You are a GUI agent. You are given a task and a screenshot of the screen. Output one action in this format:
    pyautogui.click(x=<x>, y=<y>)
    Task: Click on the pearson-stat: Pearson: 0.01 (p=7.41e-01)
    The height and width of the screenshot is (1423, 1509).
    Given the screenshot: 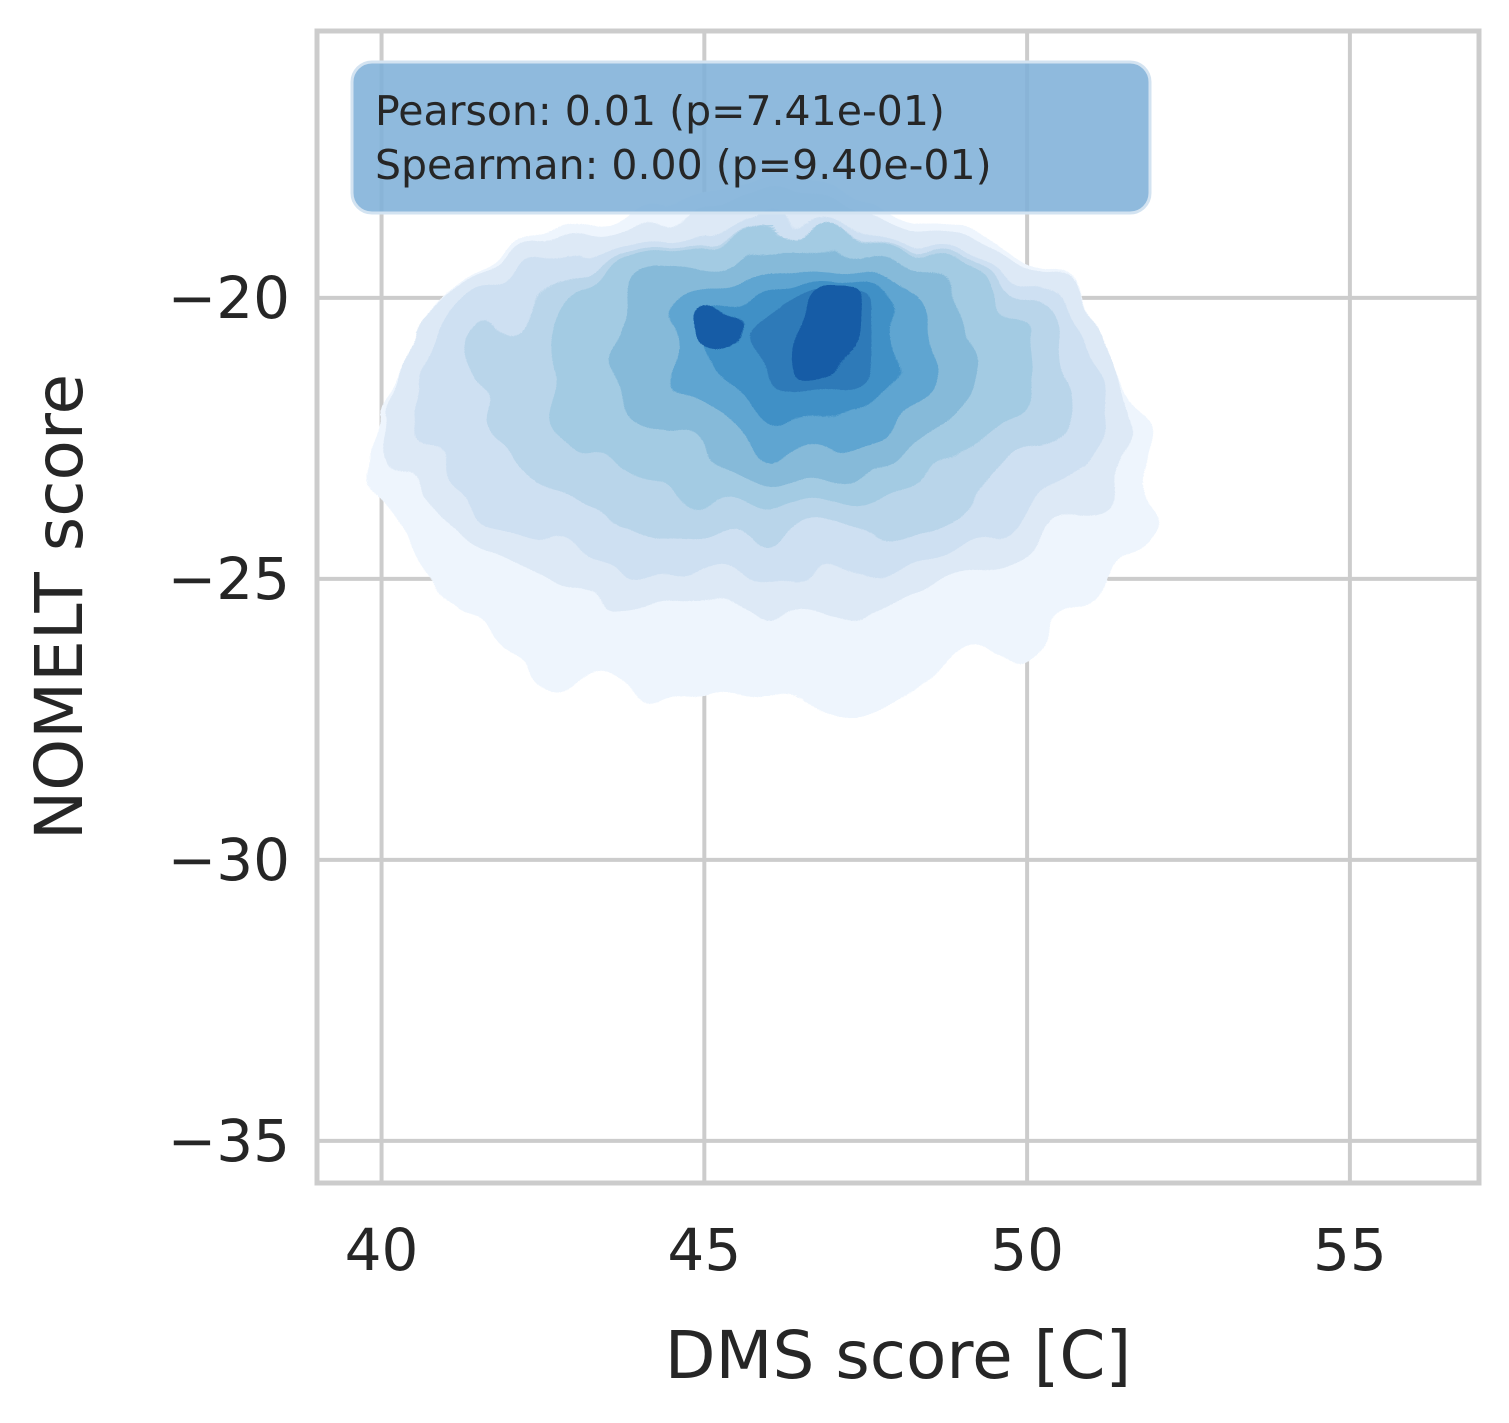 What is the action you would take?
    pyautogui.click(x=660, y=111)
    